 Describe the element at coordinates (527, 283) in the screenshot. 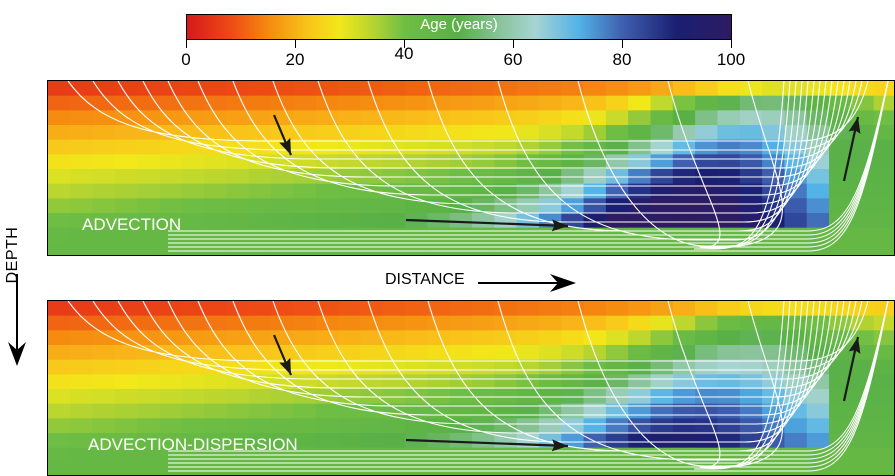

I see `distance-arrow-icon` at that location.